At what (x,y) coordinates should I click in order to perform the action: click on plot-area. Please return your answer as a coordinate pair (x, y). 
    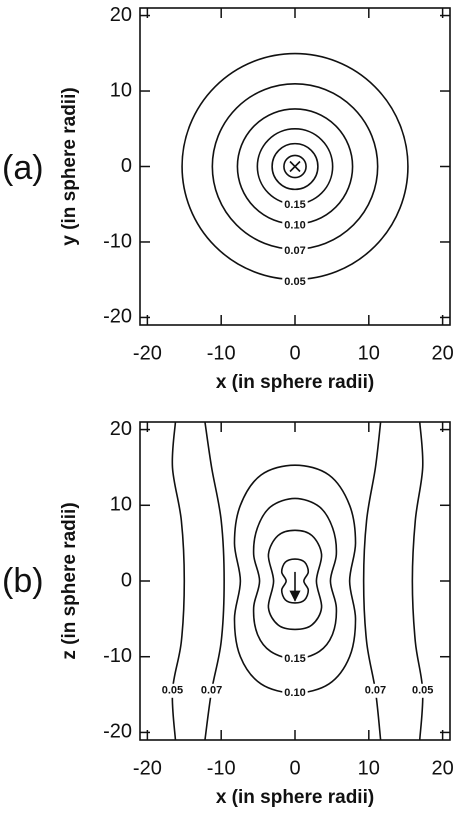
    Looking at the image, I should click on (295, 166).